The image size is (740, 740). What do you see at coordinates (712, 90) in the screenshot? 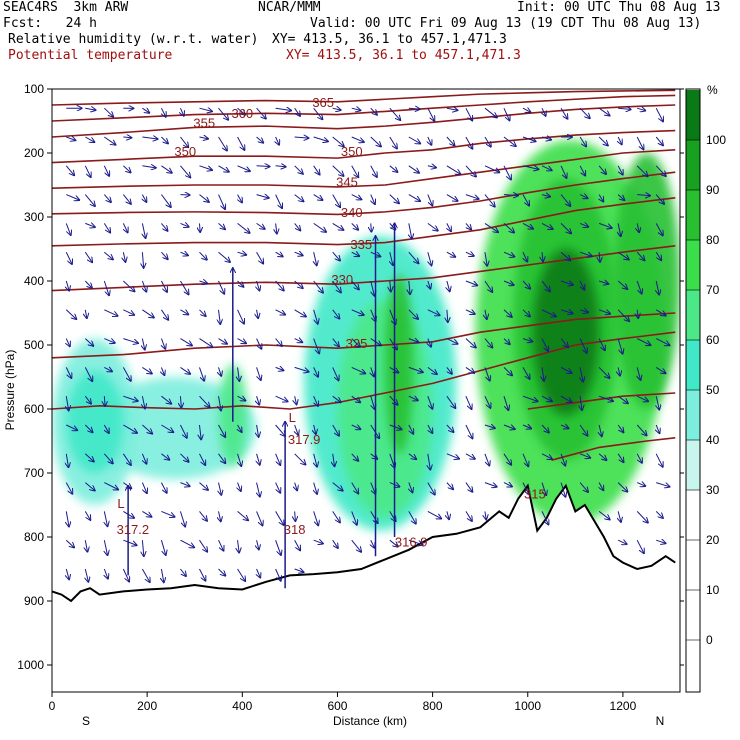
I see `colorbar-unit: %` at bounding box center [712, 90].